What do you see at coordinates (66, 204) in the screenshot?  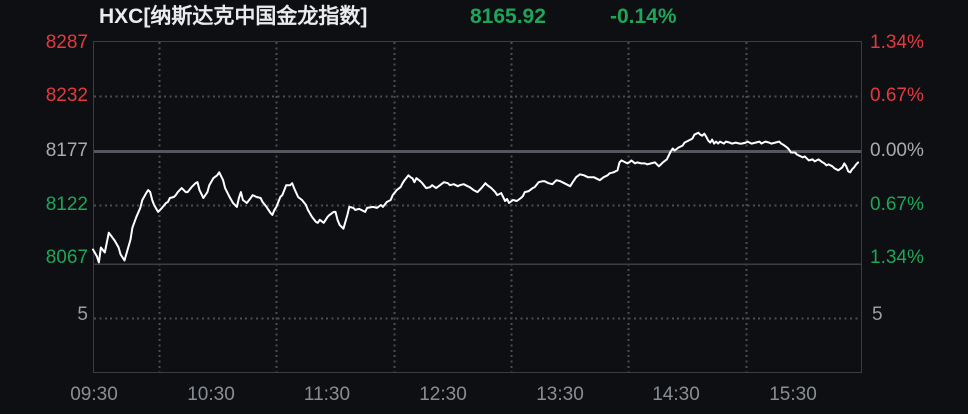 I see `left-axis-price-label: 8122` at bounding box center [66, 204].